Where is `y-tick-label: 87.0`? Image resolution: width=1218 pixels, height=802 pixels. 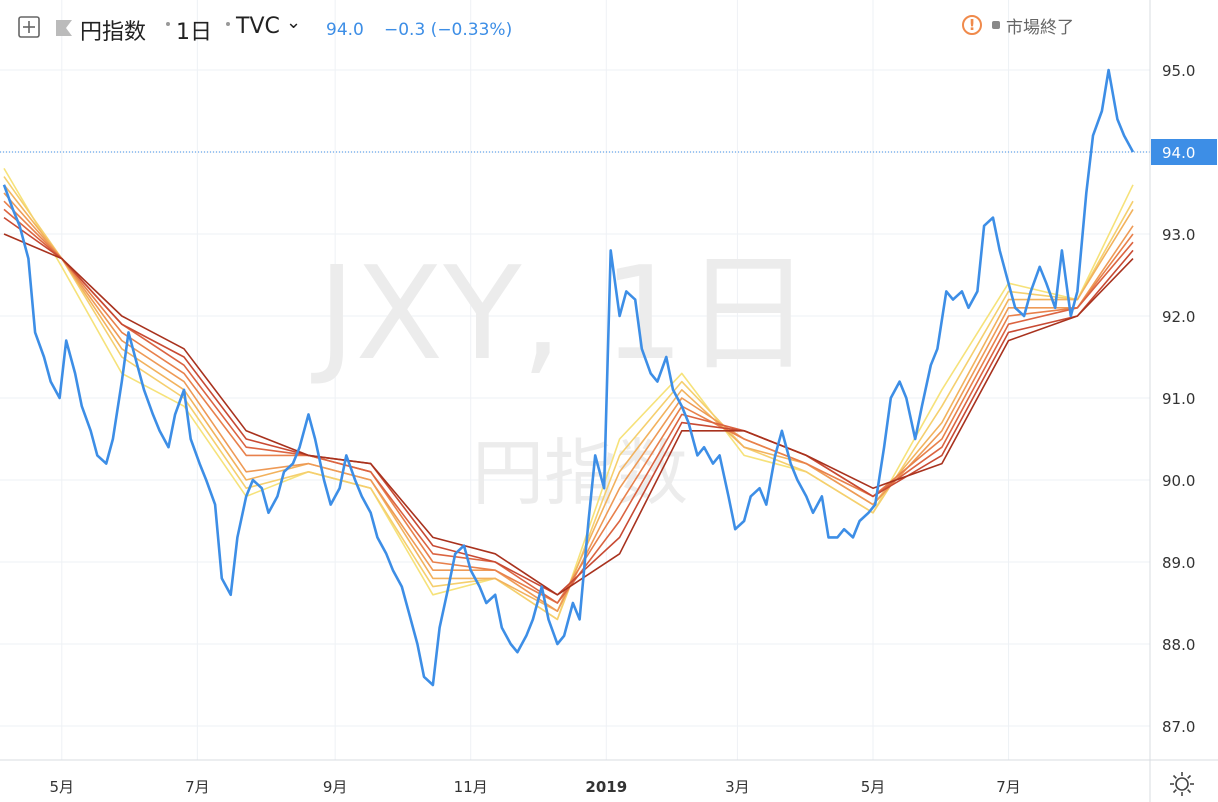 y-tick-label: 87.0 is located at coordinates (1178, 727).